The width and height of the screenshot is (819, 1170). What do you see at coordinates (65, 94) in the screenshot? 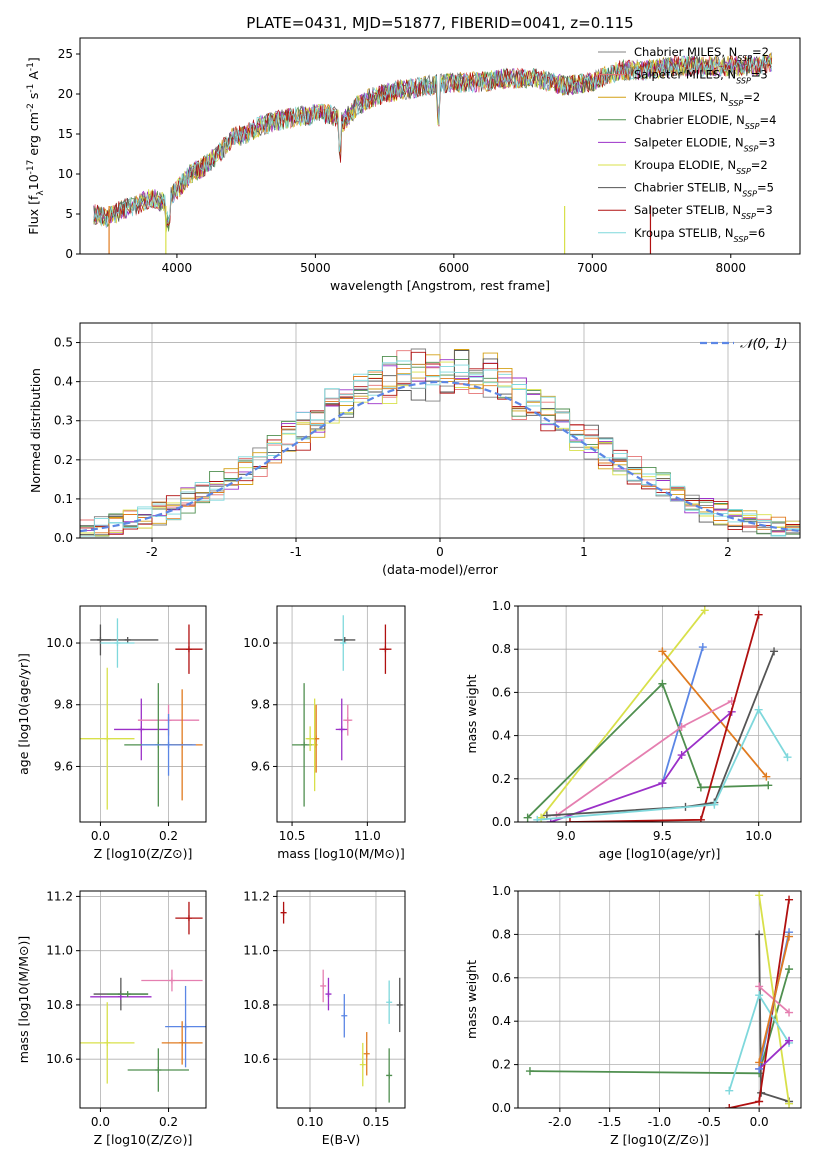
I see `y-tick-label: 20` at bounding box center [65, 94].